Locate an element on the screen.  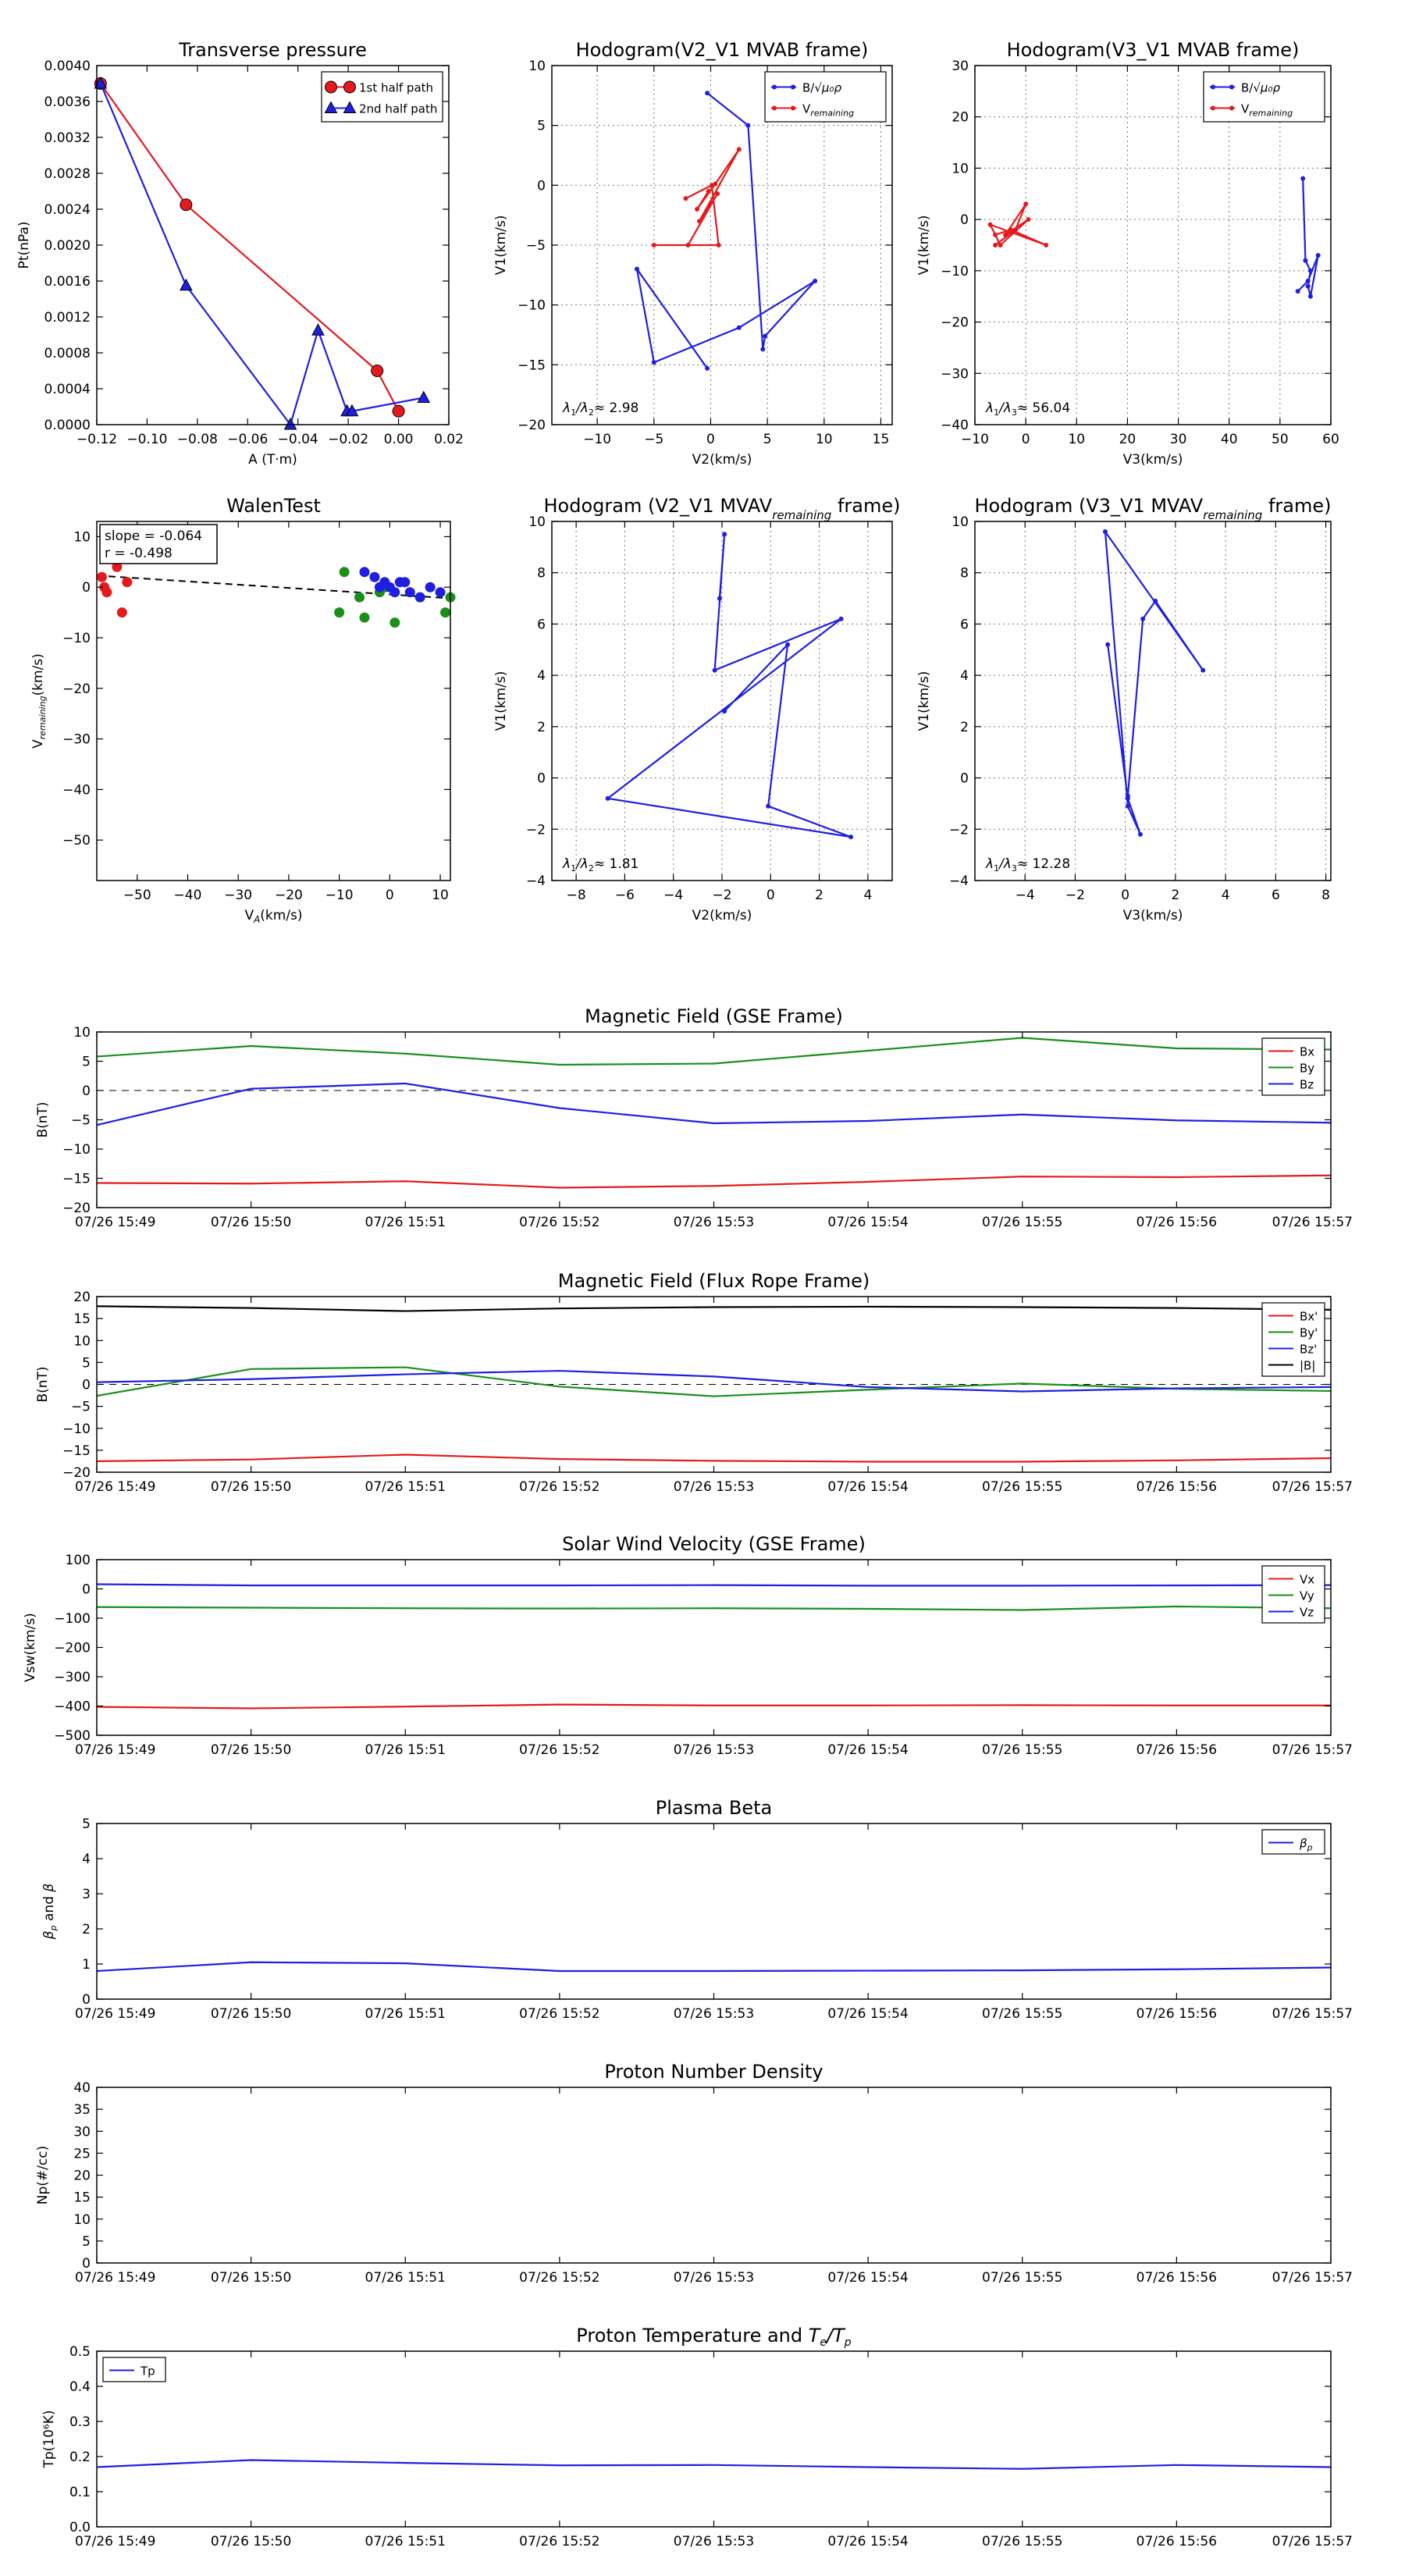
x-tick-label: −6 is located at coordinates (625, 895).